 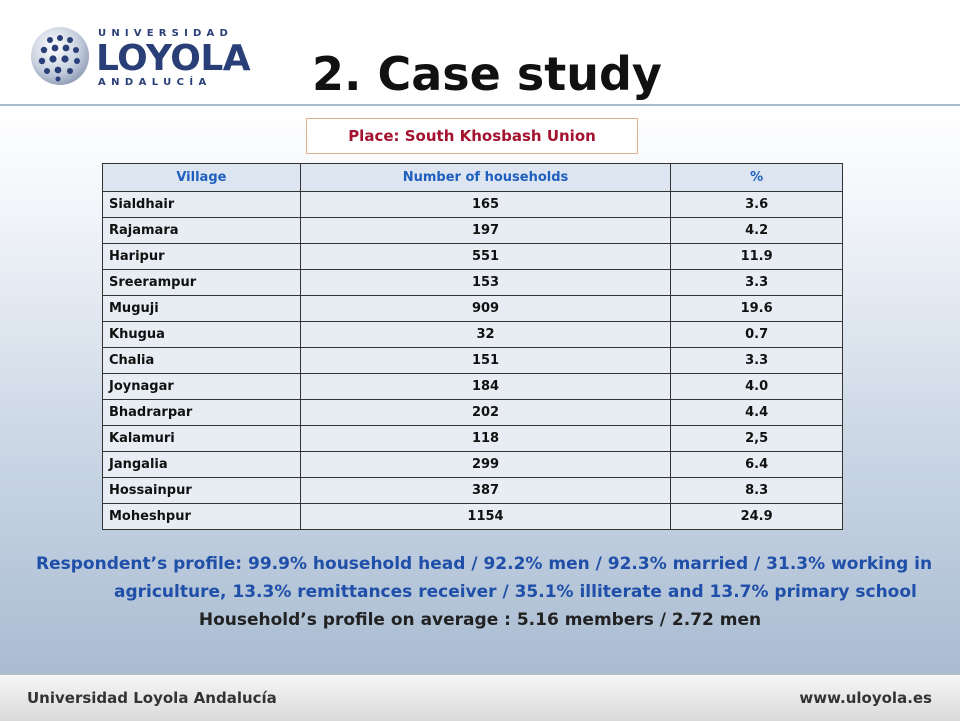 What do you see at coordinates (201, 204) in the screenshot?
I see `village-cell: Sialdhair` at bounding box center [201, 204].